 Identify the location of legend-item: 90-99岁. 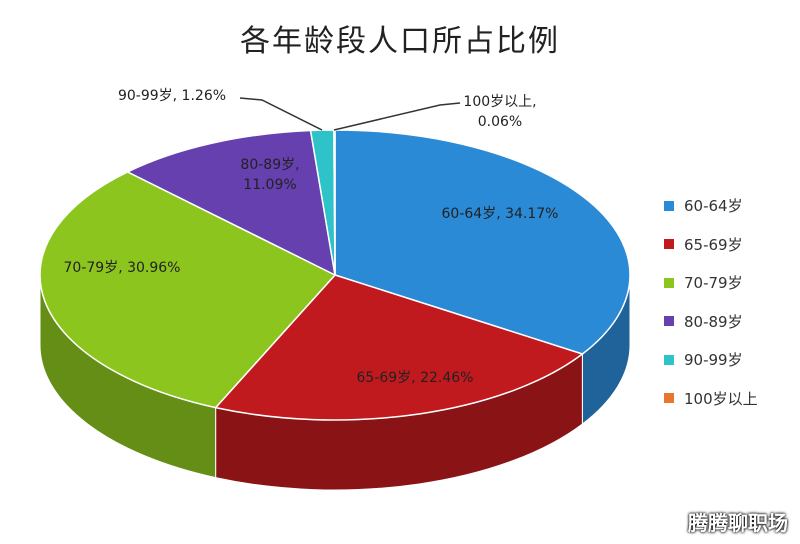
(703, 359).